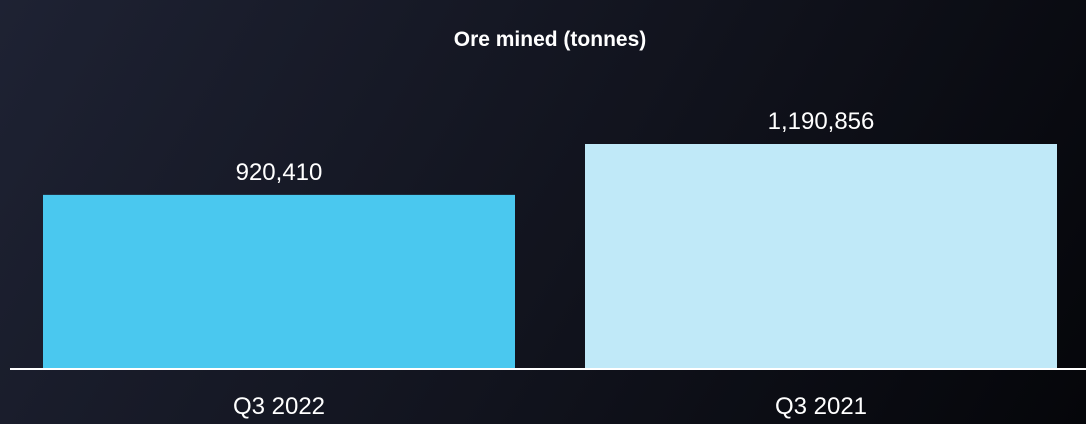  Describe the element at coordinates (821, 121) in the screenshot. I see `data-label-q3-2021: 1,190,856` at that location.